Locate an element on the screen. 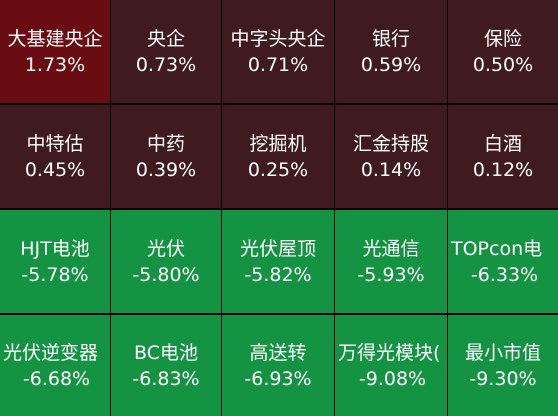 The height and width of the screenshot is (416, 558). sector-tile: 光通信 -5.93% is located at coordinates (391, 261).